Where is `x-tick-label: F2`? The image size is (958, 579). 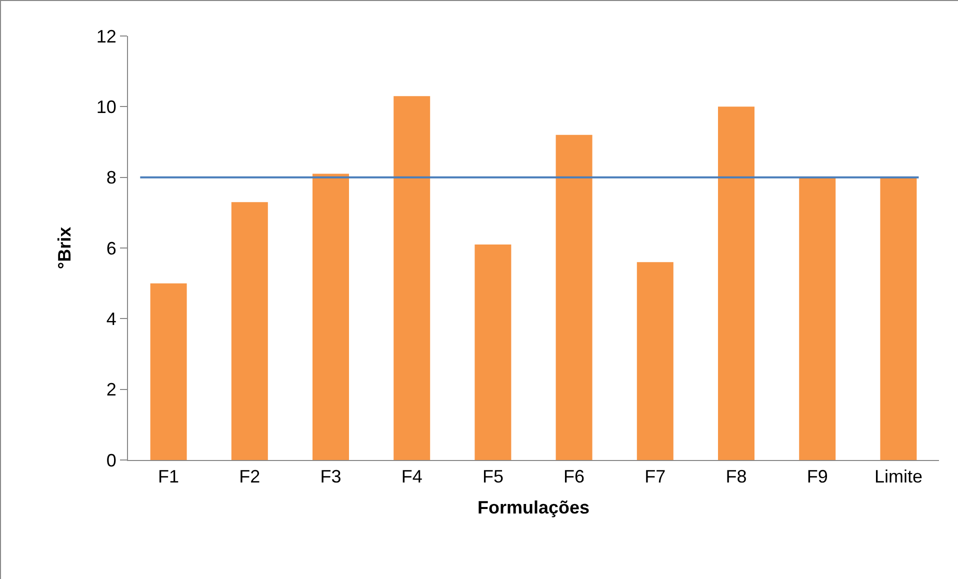 x-tick-label: F2 is located at coordinates (249, 476).